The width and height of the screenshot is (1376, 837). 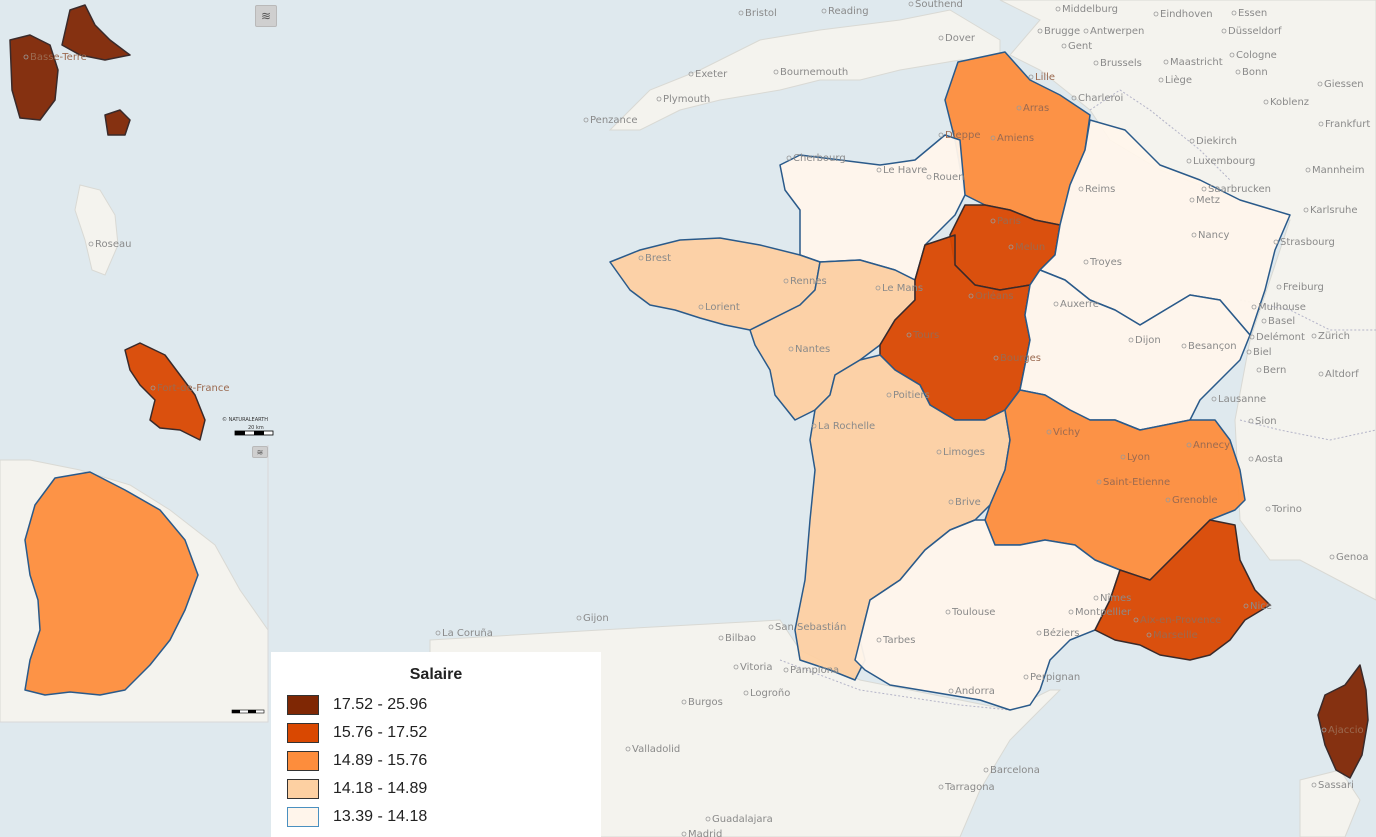 I want to click on legend-label: 14.89 - 15.76, so click(x=380, y=760).